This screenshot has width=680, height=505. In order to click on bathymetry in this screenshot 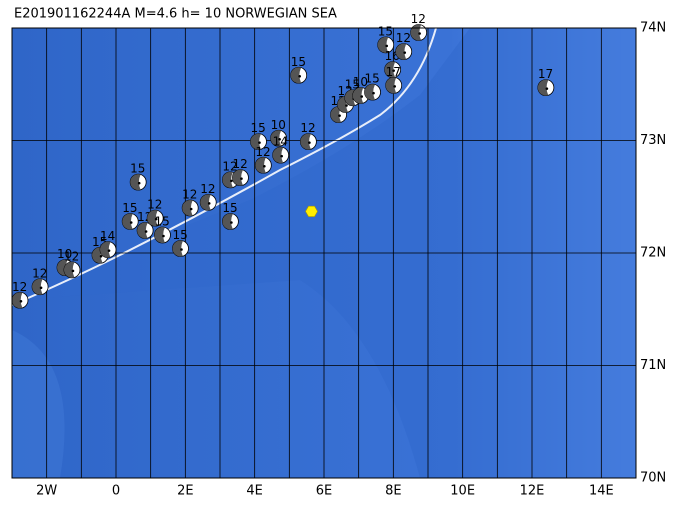, I will do `click(38, 404)`.